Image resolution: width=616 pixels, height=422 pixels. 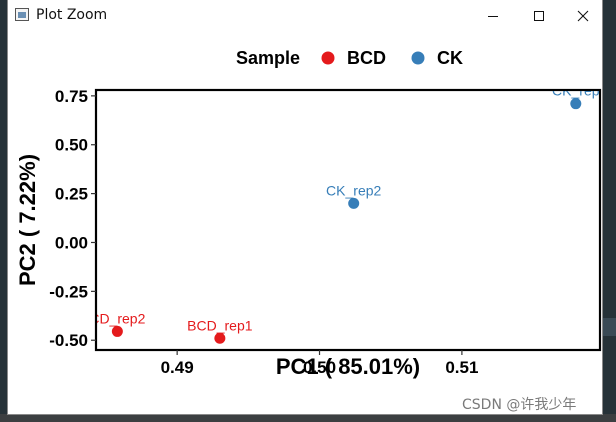 What do you see at coordinates (366, 58) in the screenshot?
I see `legend-label-bcd: BCD` at bounding box center [366, 58].